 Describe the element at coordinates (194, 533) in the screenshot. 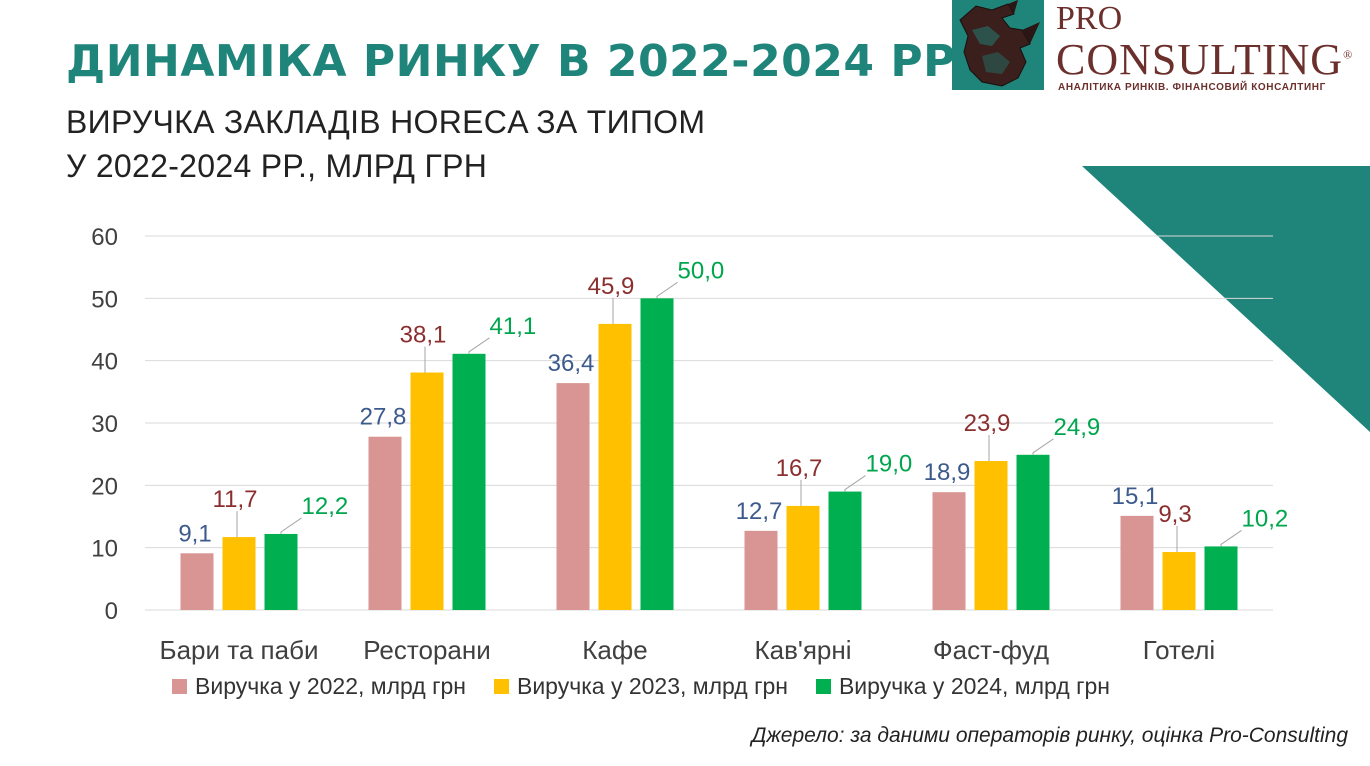

I see `data-label: 9,1` at that location.